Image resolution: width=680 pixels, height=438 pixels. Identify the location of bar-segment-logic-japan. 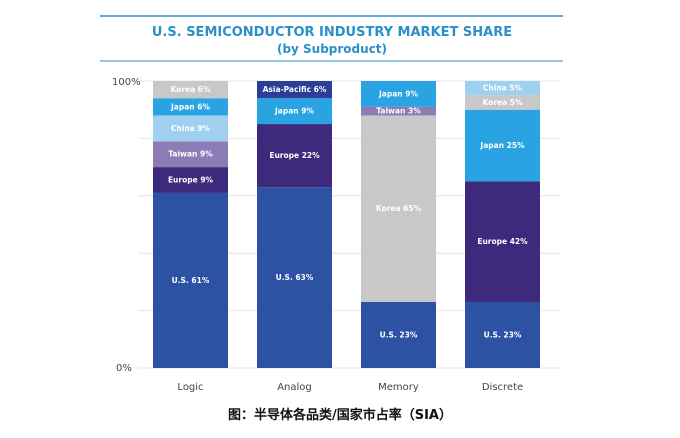
(190, 107).